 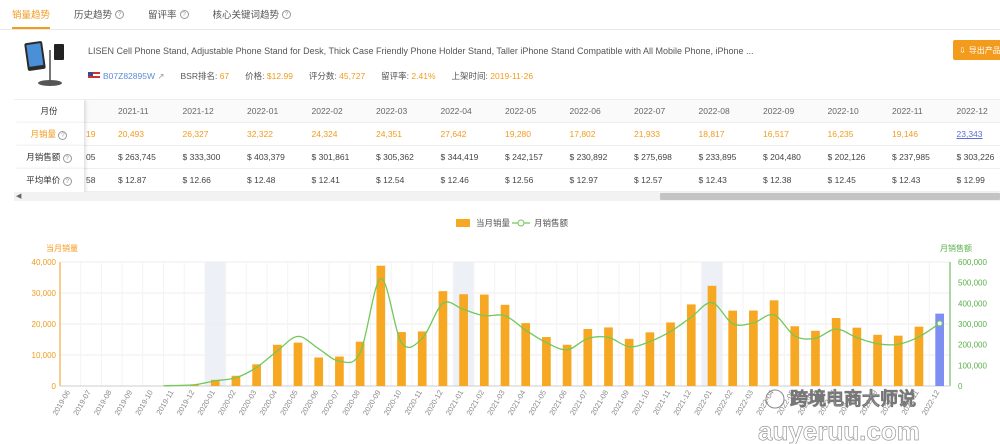 I want to click on table-cell: $ 305,362, so click(x=395, y=157).